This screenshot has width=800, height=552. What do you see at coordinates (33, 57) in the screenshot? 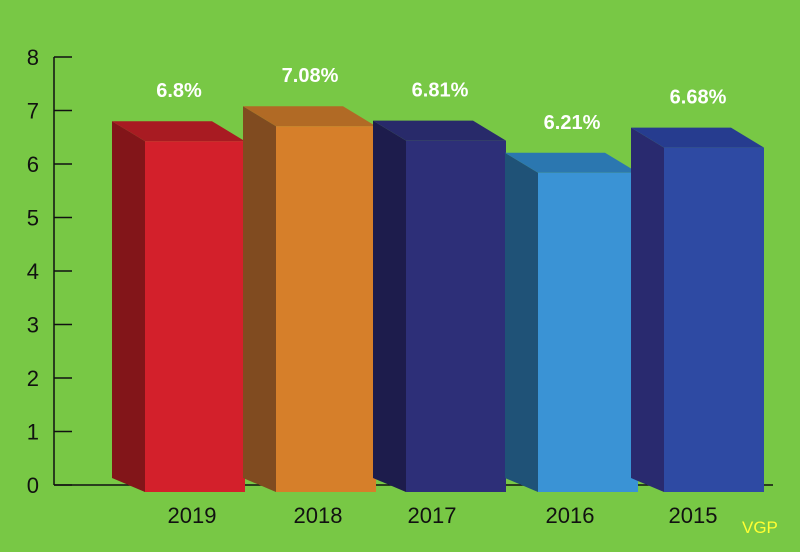
I see `y-tick-label: 8` at bounding box center [33, 57].